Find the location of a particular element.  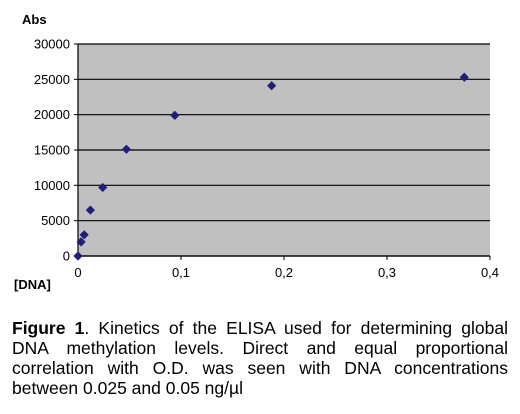

x-tick-label: 0,2 is located at coordinates (284, 272).